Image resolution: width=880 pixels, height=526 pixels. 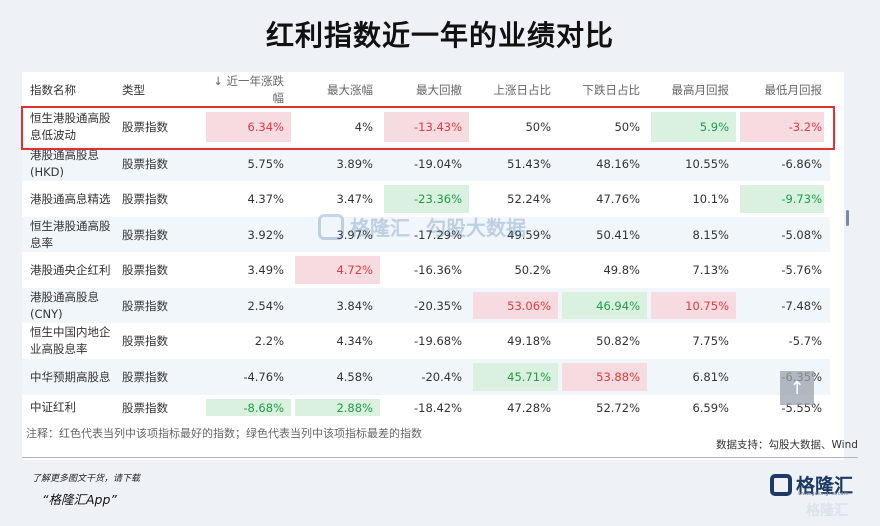 What do you see at coordinates (801, 234) in the screenshot?
I see `metric-value: -5.08%` at bounding box center [801, 234].